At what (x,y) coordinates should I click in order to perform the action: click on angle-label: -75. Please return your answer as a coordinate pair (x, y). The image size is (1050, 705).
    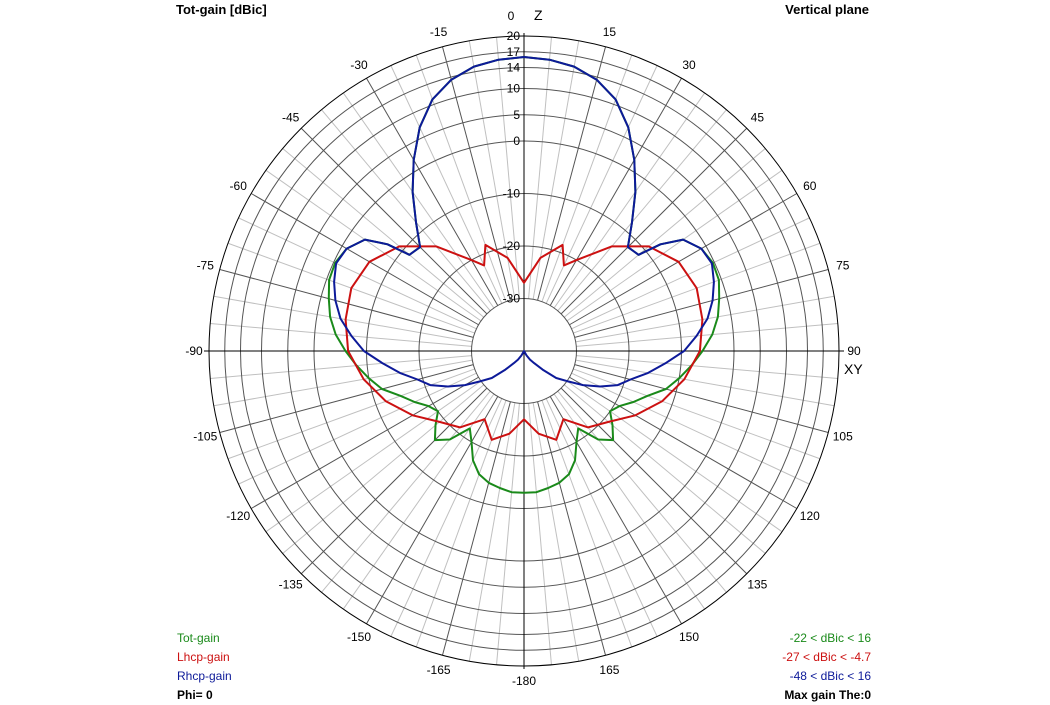
    Looking at the image, I should click on (206, 266).